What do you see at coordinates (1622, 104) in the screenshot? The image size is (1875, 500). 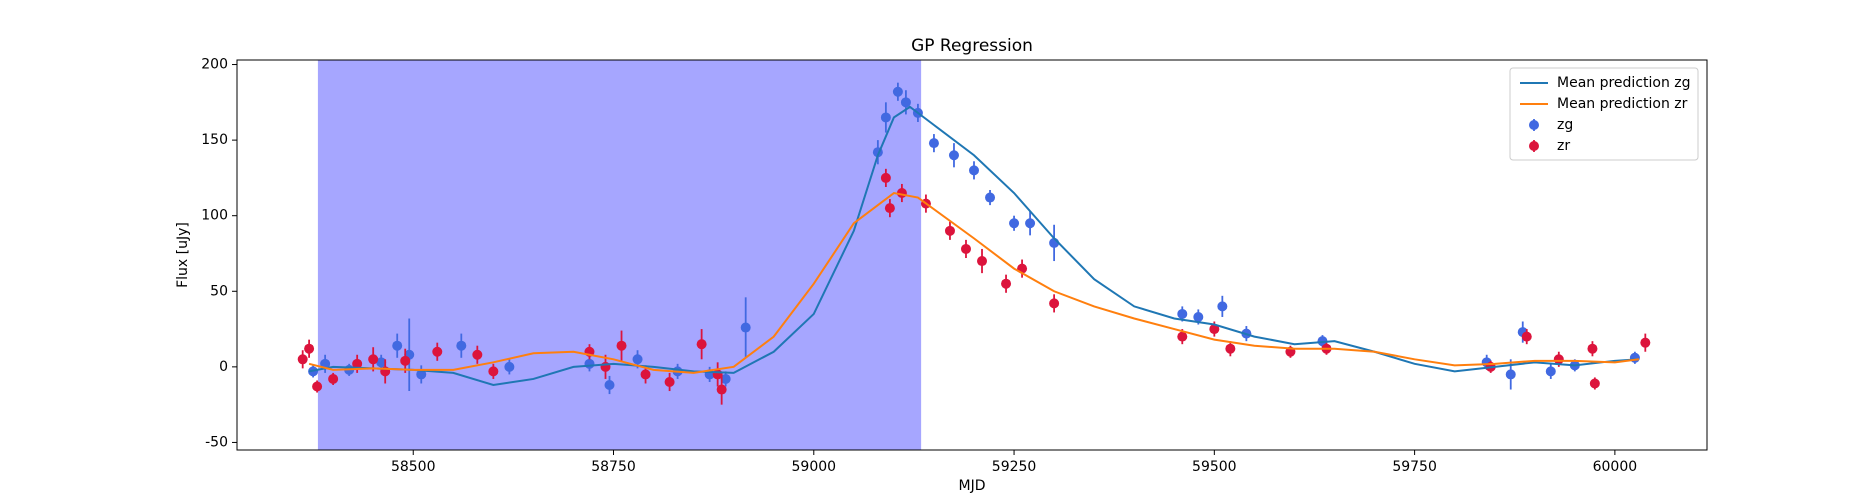 I see `legend-label: Mean prediction zr` at bounding box center [1622, 104].